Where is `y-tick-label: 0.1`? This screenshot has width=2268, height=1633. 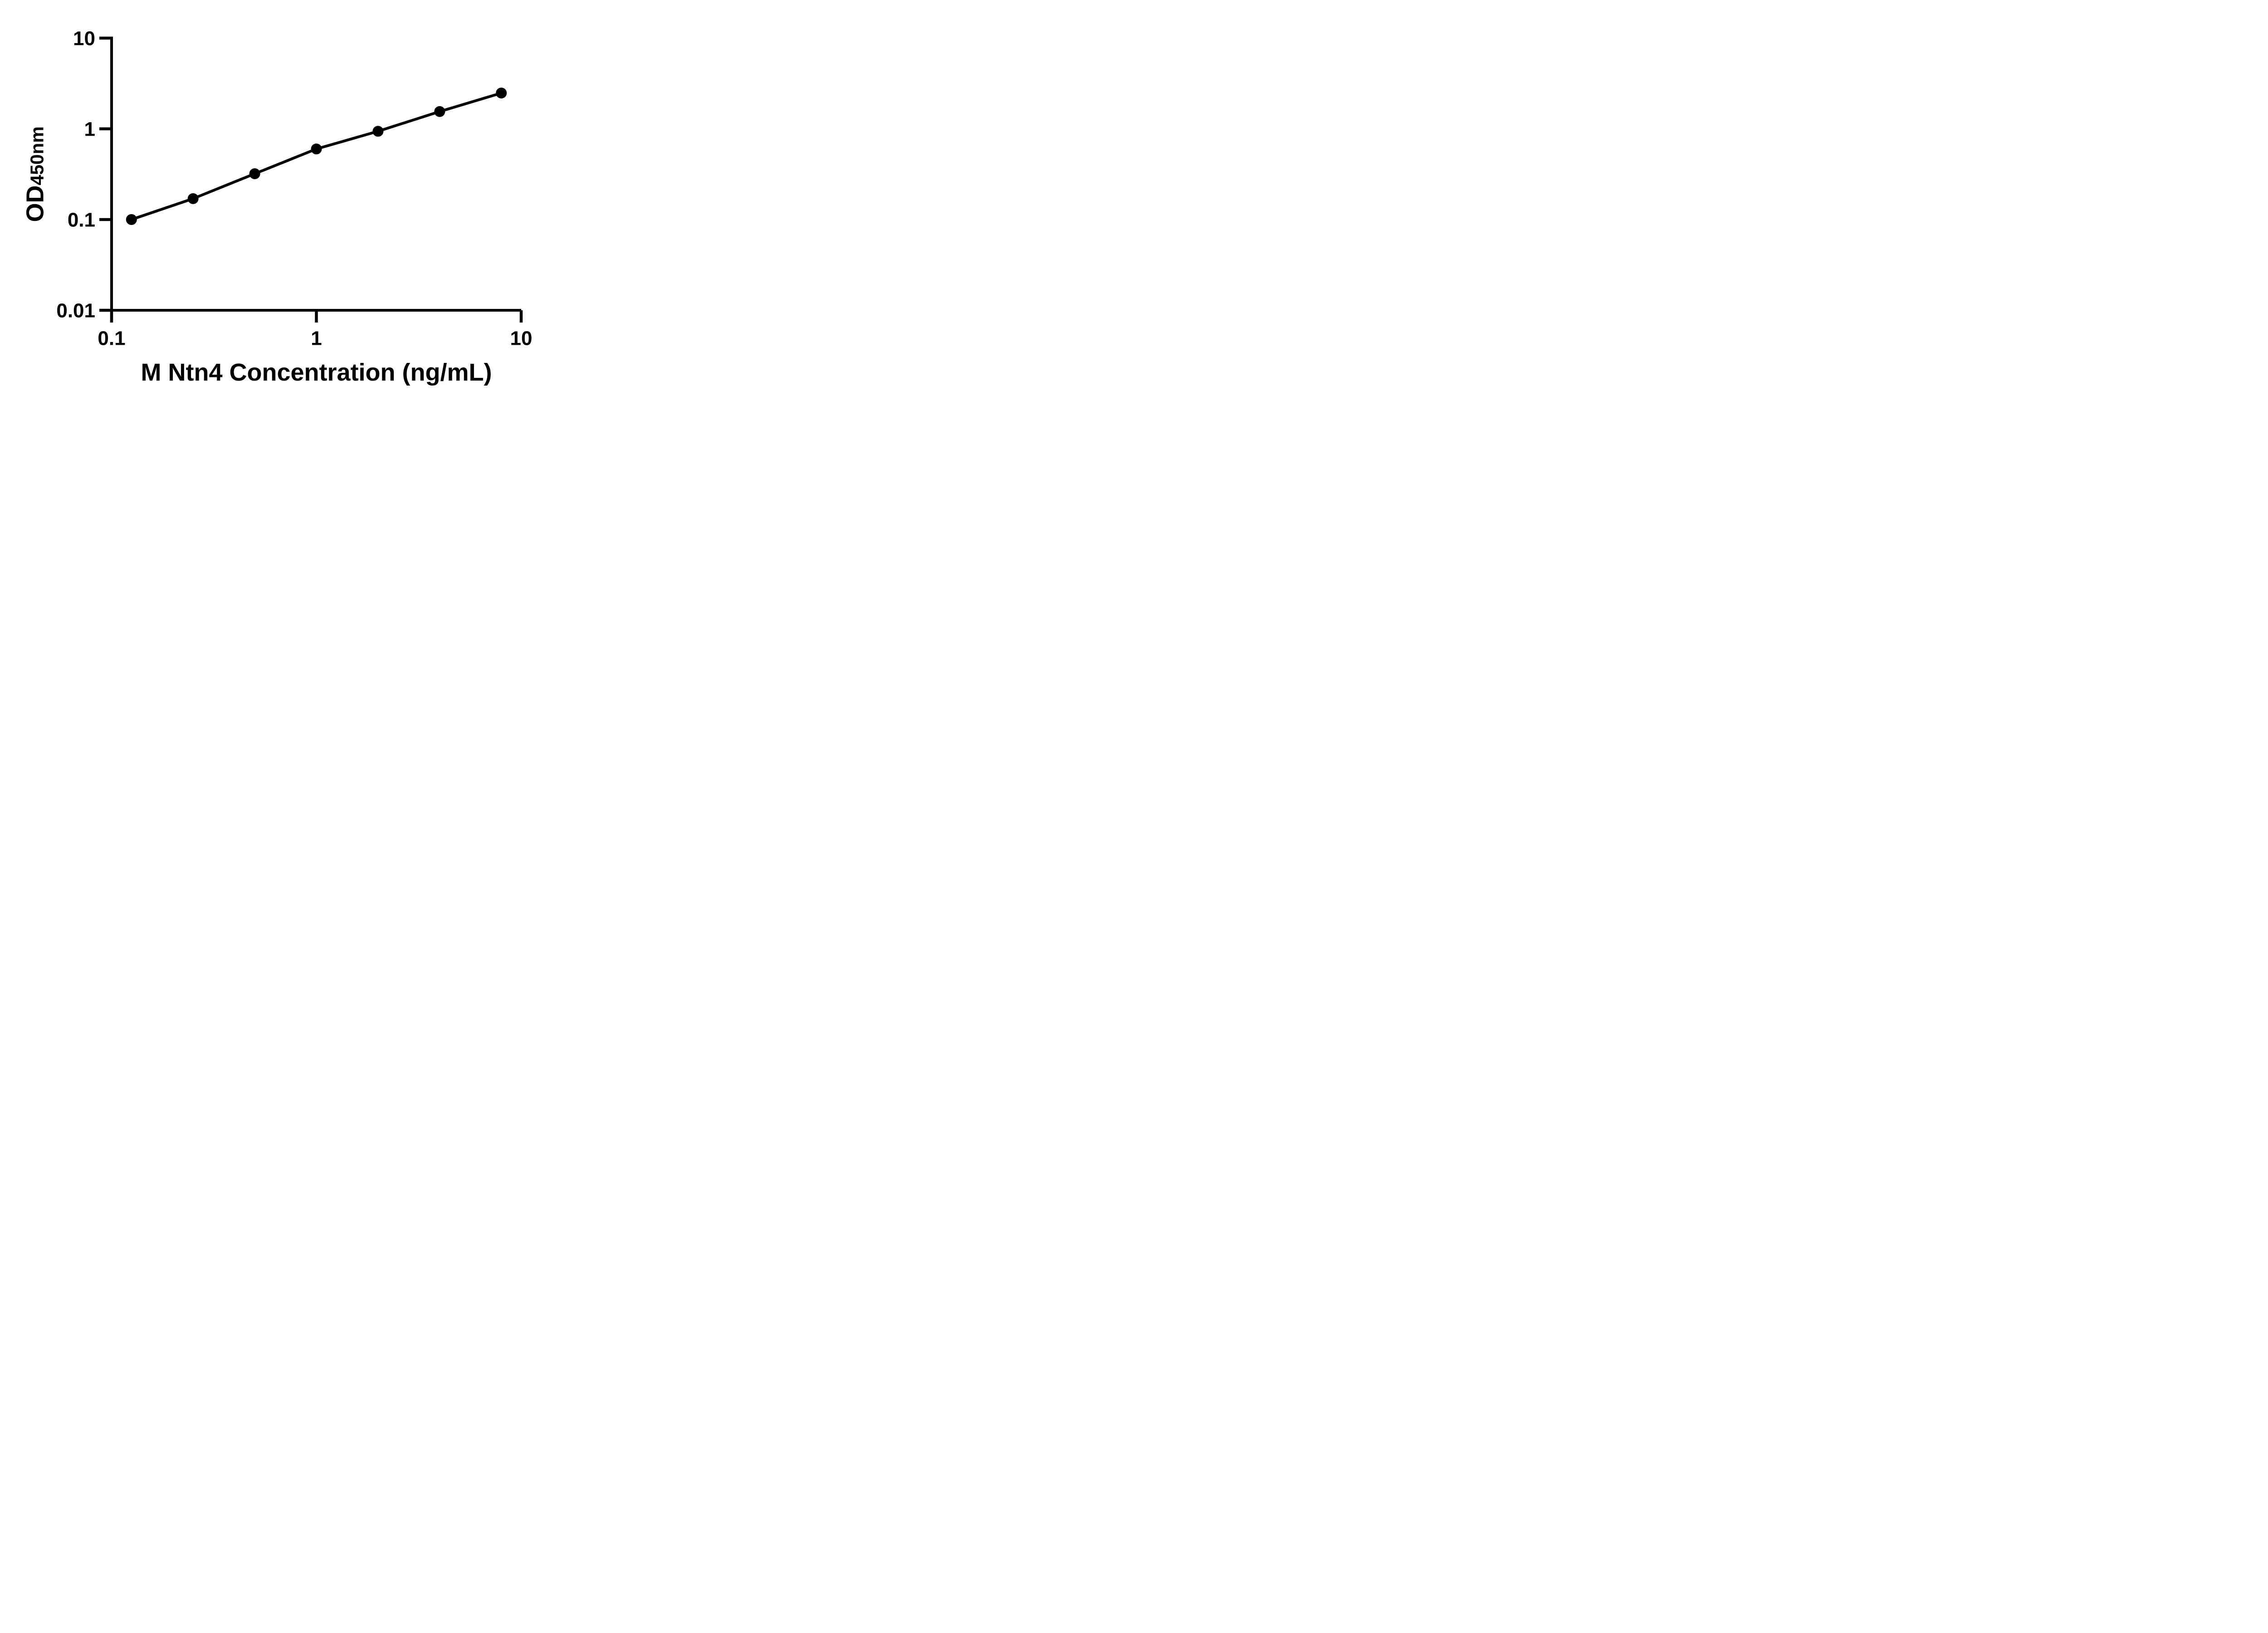
y-tick-label: 0.1 is located at coordinates (82, 220).